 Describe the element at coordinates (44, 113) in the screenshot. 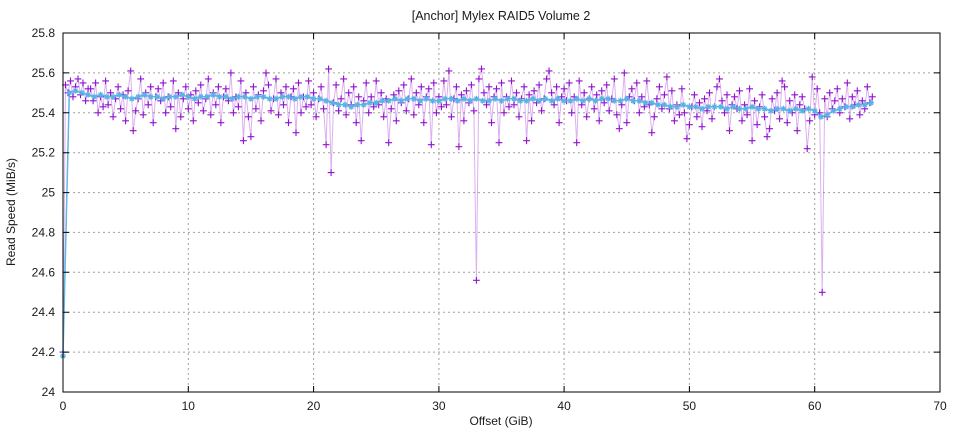

I see `y-tick-label: 25.4` at that location.